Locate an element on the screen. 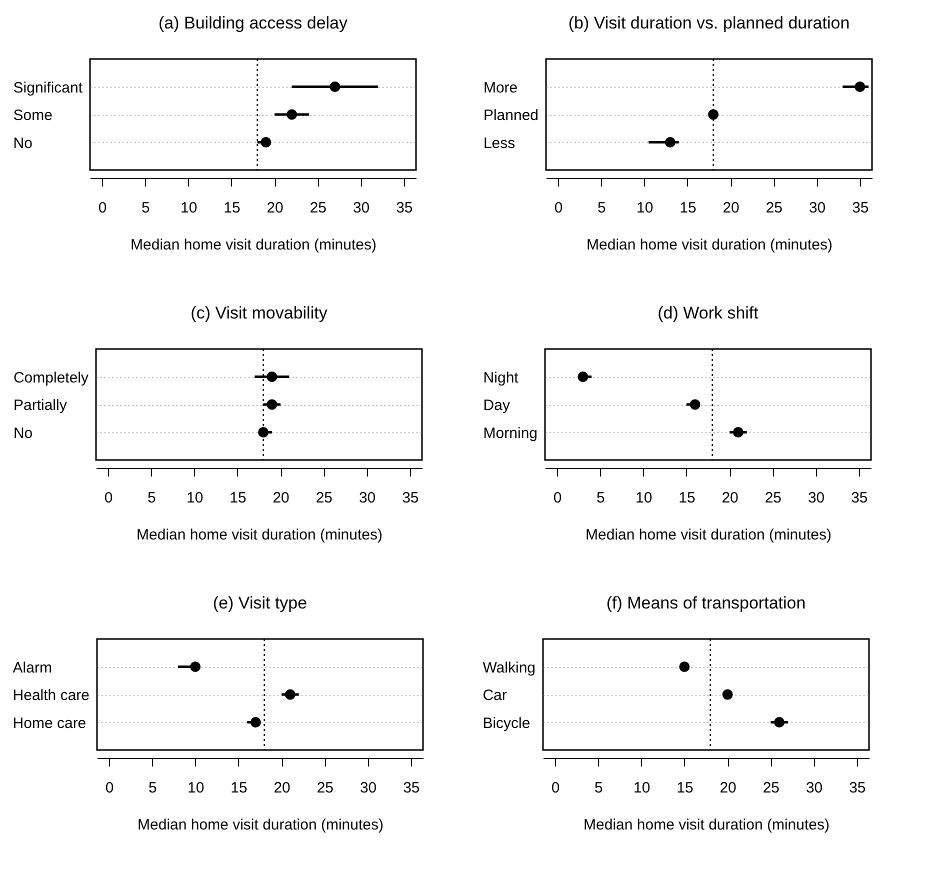  y-tick-label: Day is located at coordinates (496, 405).